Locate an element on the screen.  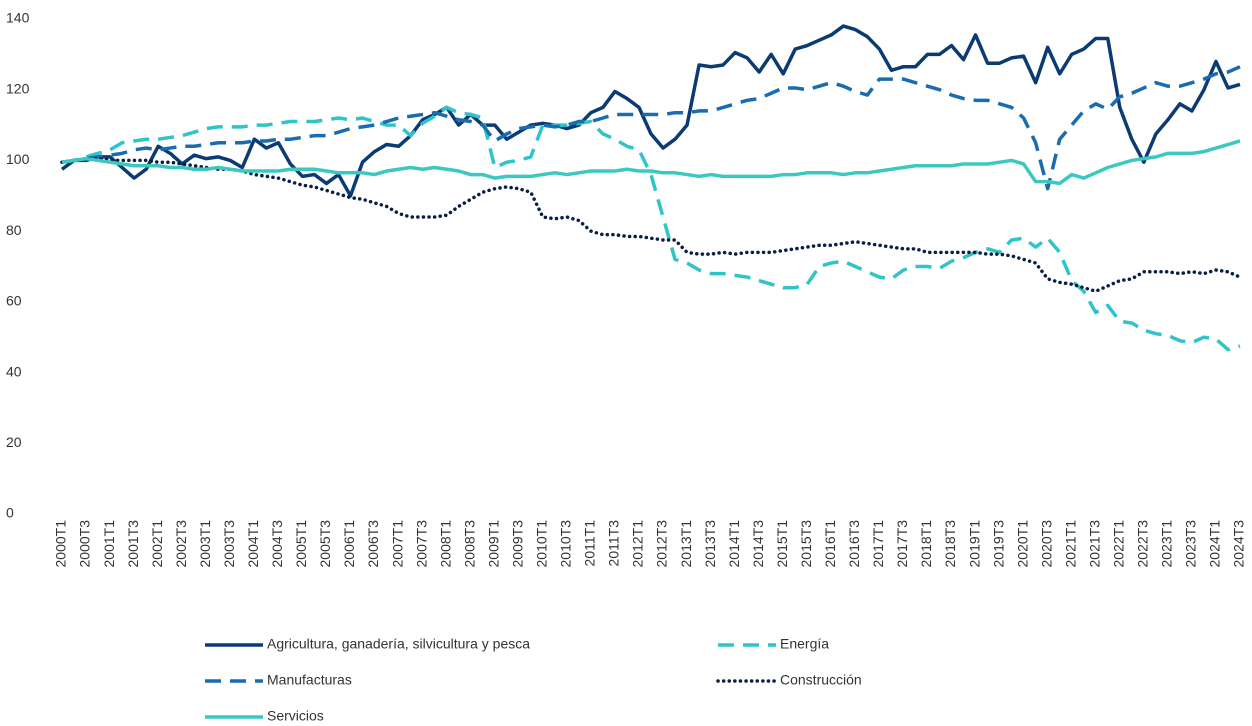
x-tick-label: 2007T3 is located at coordinates (421, 544).